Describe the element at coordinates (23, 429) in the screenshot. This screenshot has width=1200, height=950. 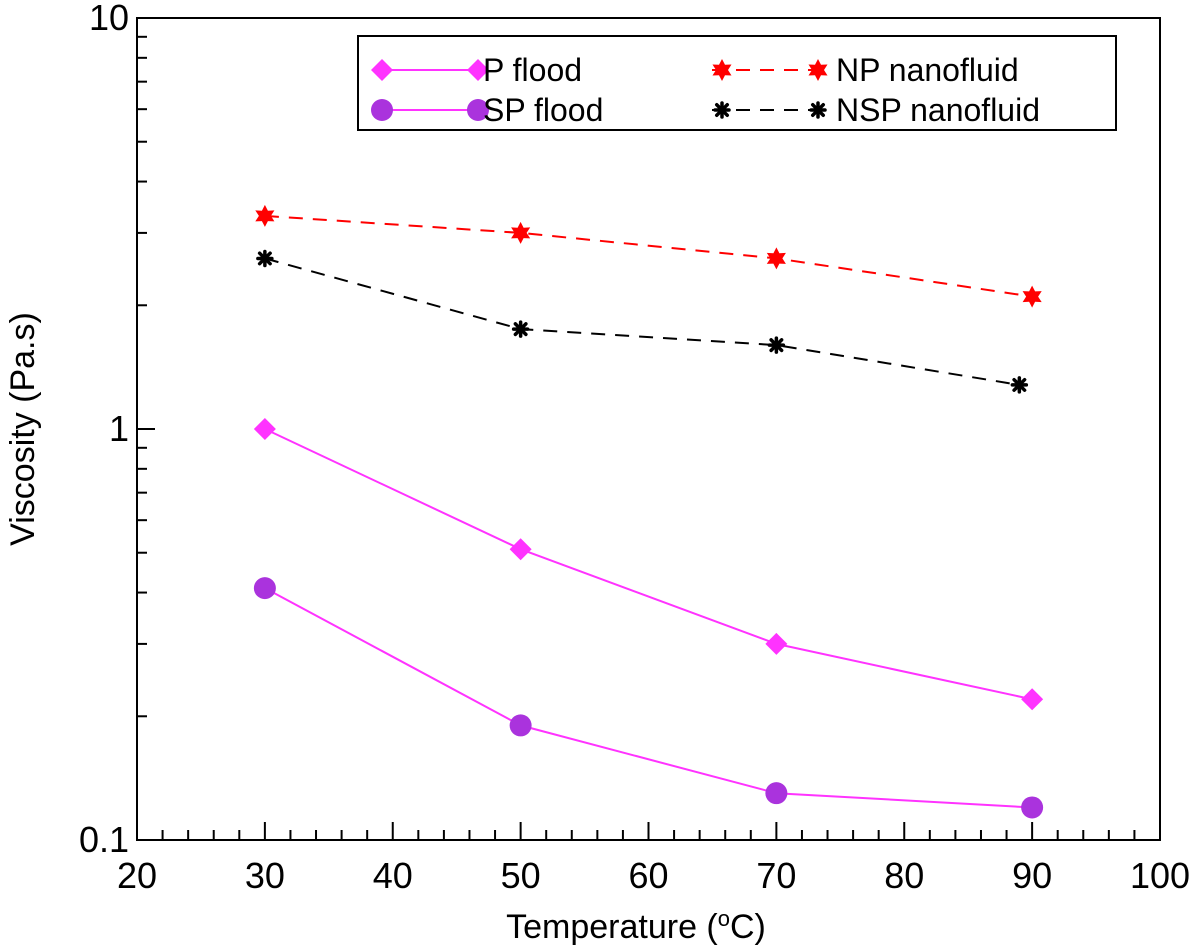
I see `y-axis-title: Viscosity (Pa.s)` at that location.